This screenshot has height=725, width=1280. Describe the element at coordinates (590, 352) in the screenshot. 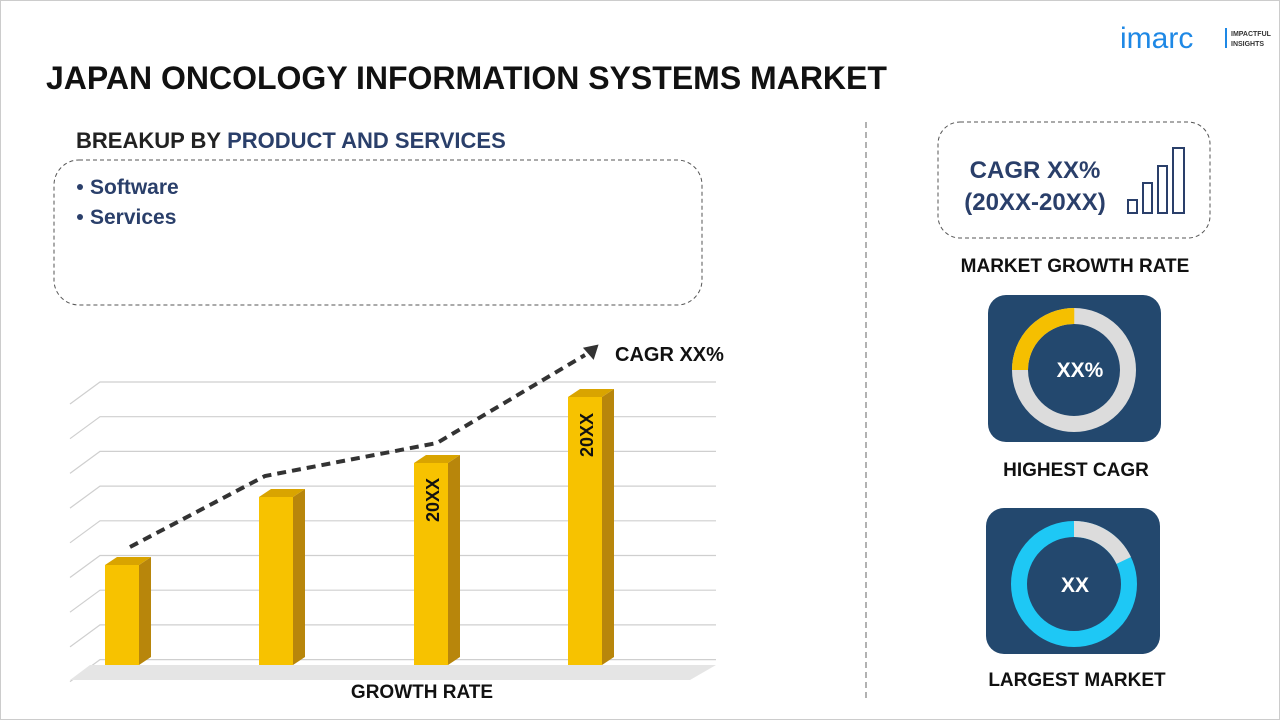

I see `trend-arrow` at that location.